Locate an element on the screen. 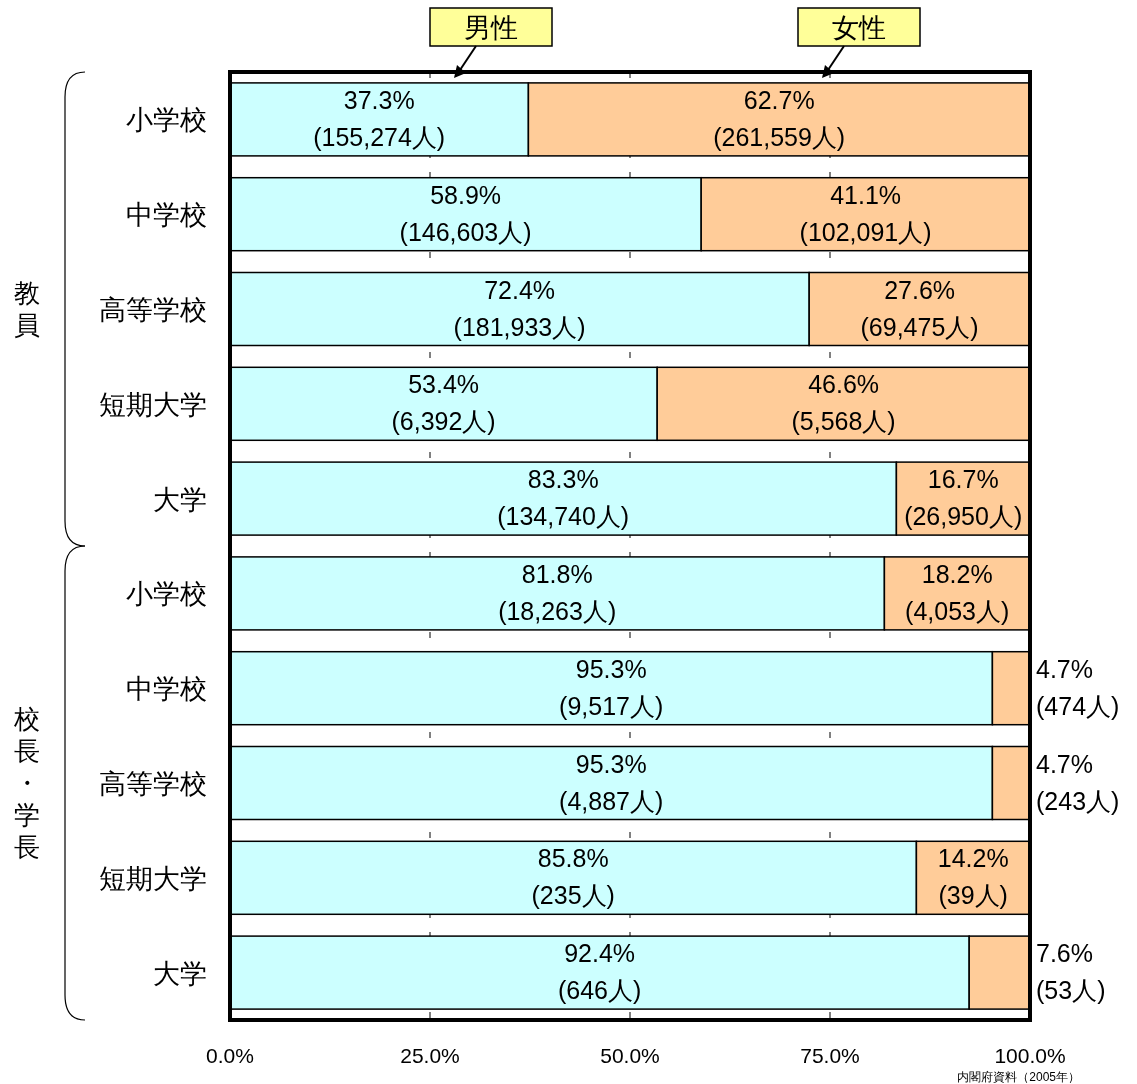 The image size is (1137, 1084). series-label: 女性 is located at coordinates (859, 28).